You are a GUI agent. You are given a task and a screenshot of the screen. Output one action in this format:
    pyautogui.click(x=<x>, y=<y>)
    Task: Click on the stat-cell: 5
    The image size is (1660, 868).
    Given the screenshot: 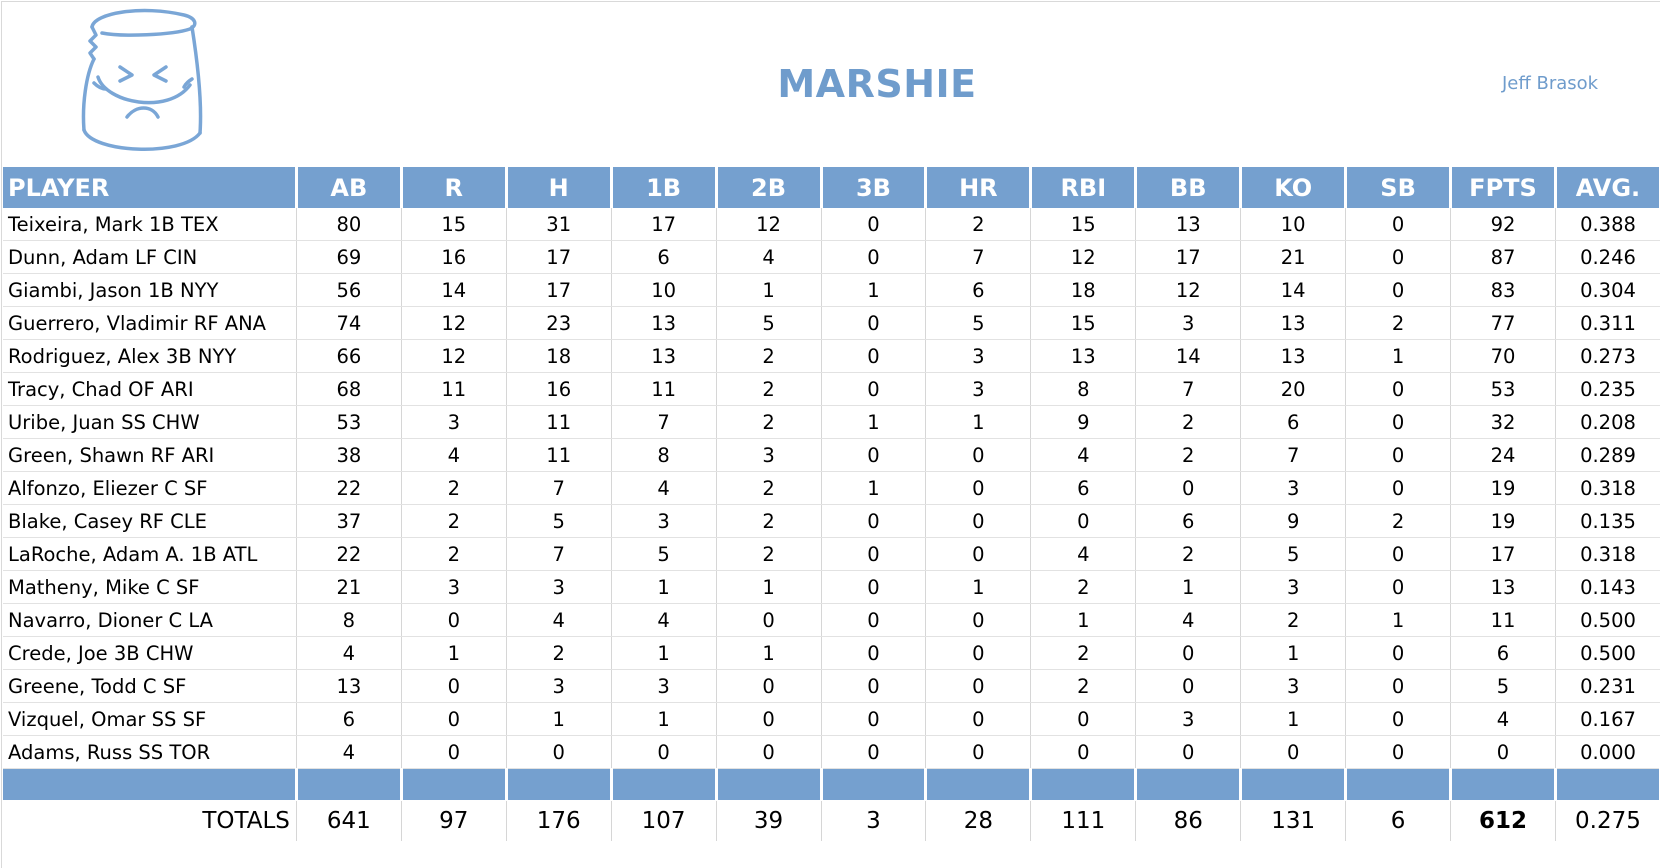 What is the action you would take?
    pyautogui.click(x=1503, y=686)
    